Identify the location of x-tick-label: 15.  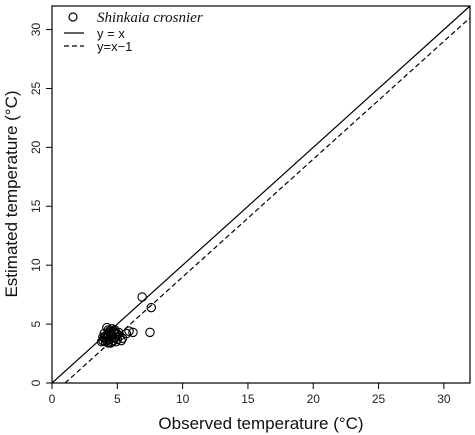
(248, 399).